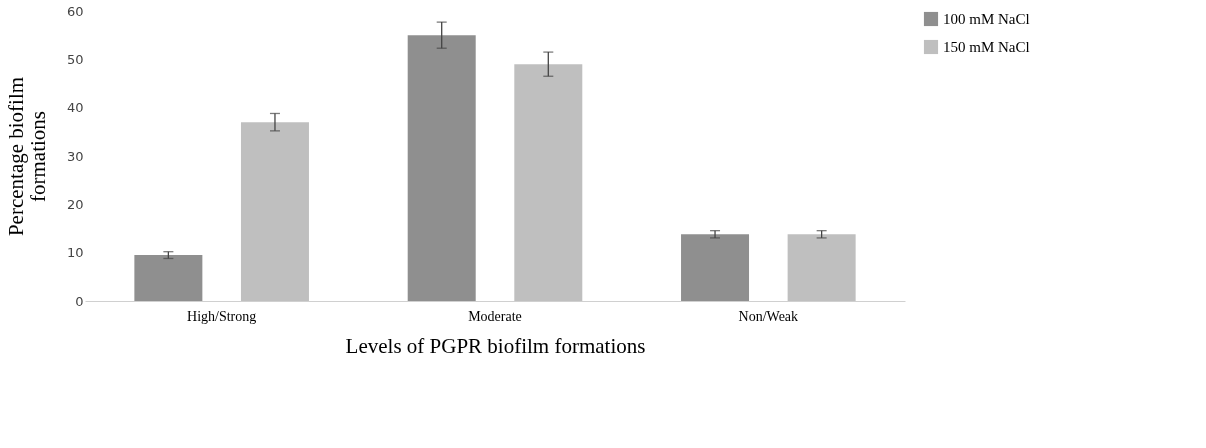 The width and height of the screenshot is (1206, 448). What do you see at coordinates (79, 301) in the screenshot?
I see `y-tick-label: 0` at bounding box center [79, 301].